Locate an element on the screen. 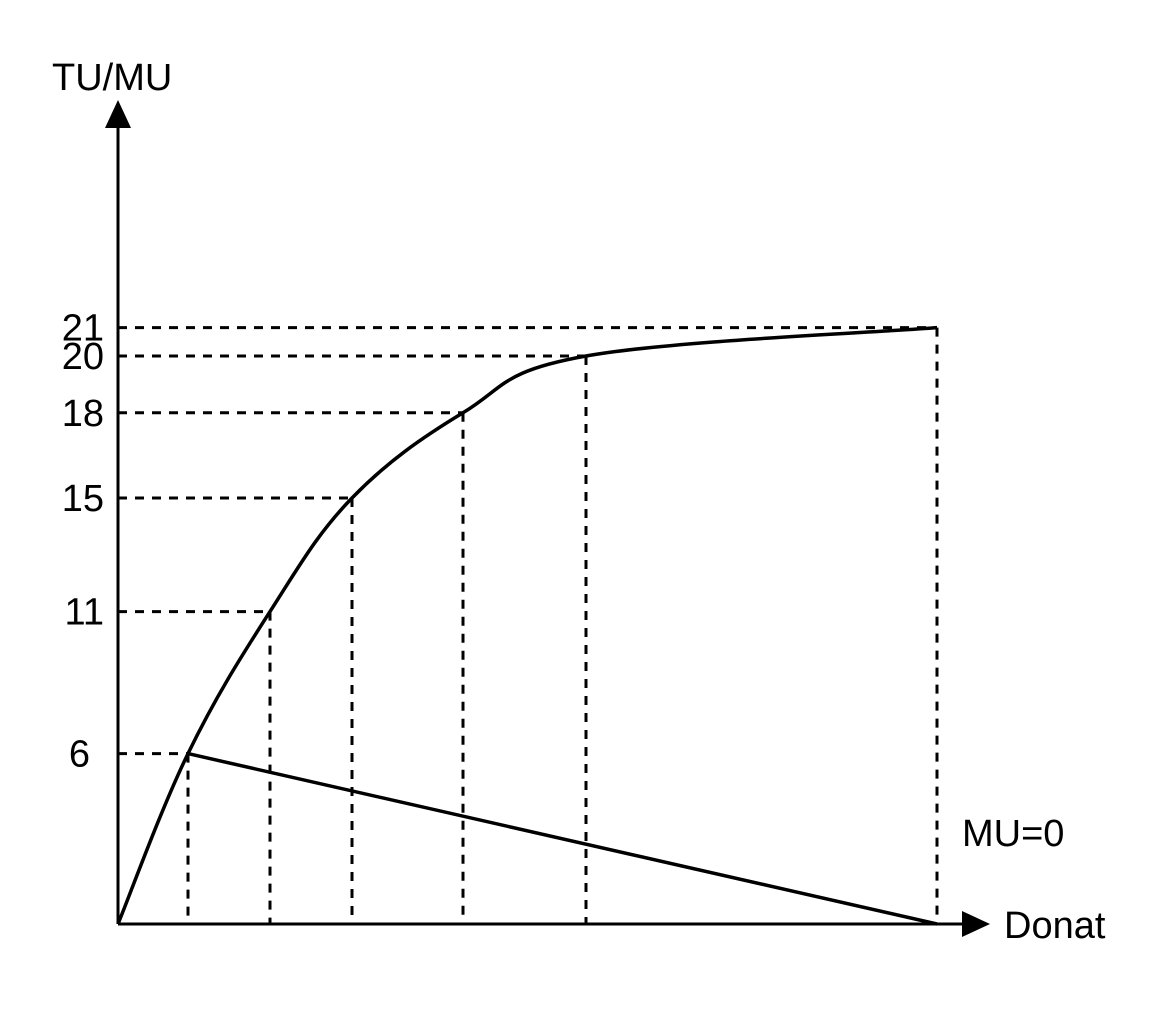 Image resolution: width=1149 pixels, height=1009 pixels. y-tick-label: 11 is located at coordinates (84, 613).